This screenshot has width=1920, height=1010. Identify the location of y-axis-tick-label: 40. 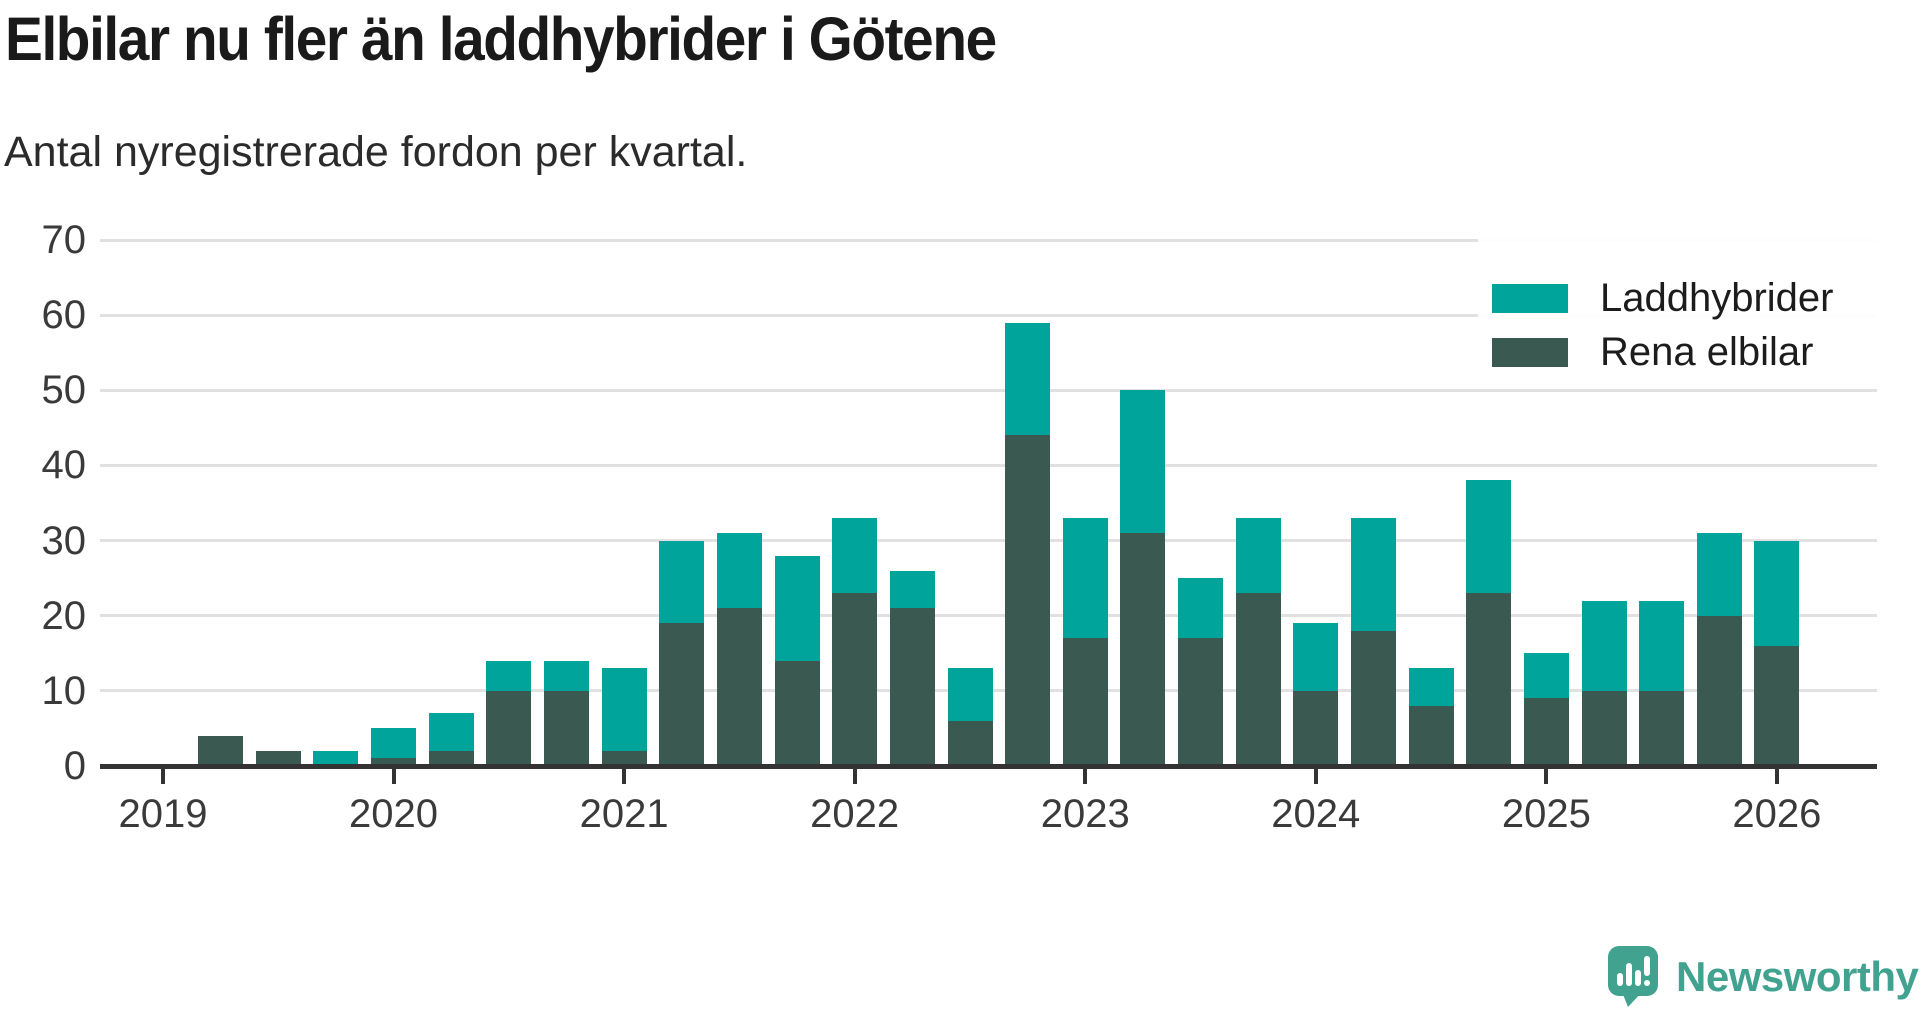
(64, 465).